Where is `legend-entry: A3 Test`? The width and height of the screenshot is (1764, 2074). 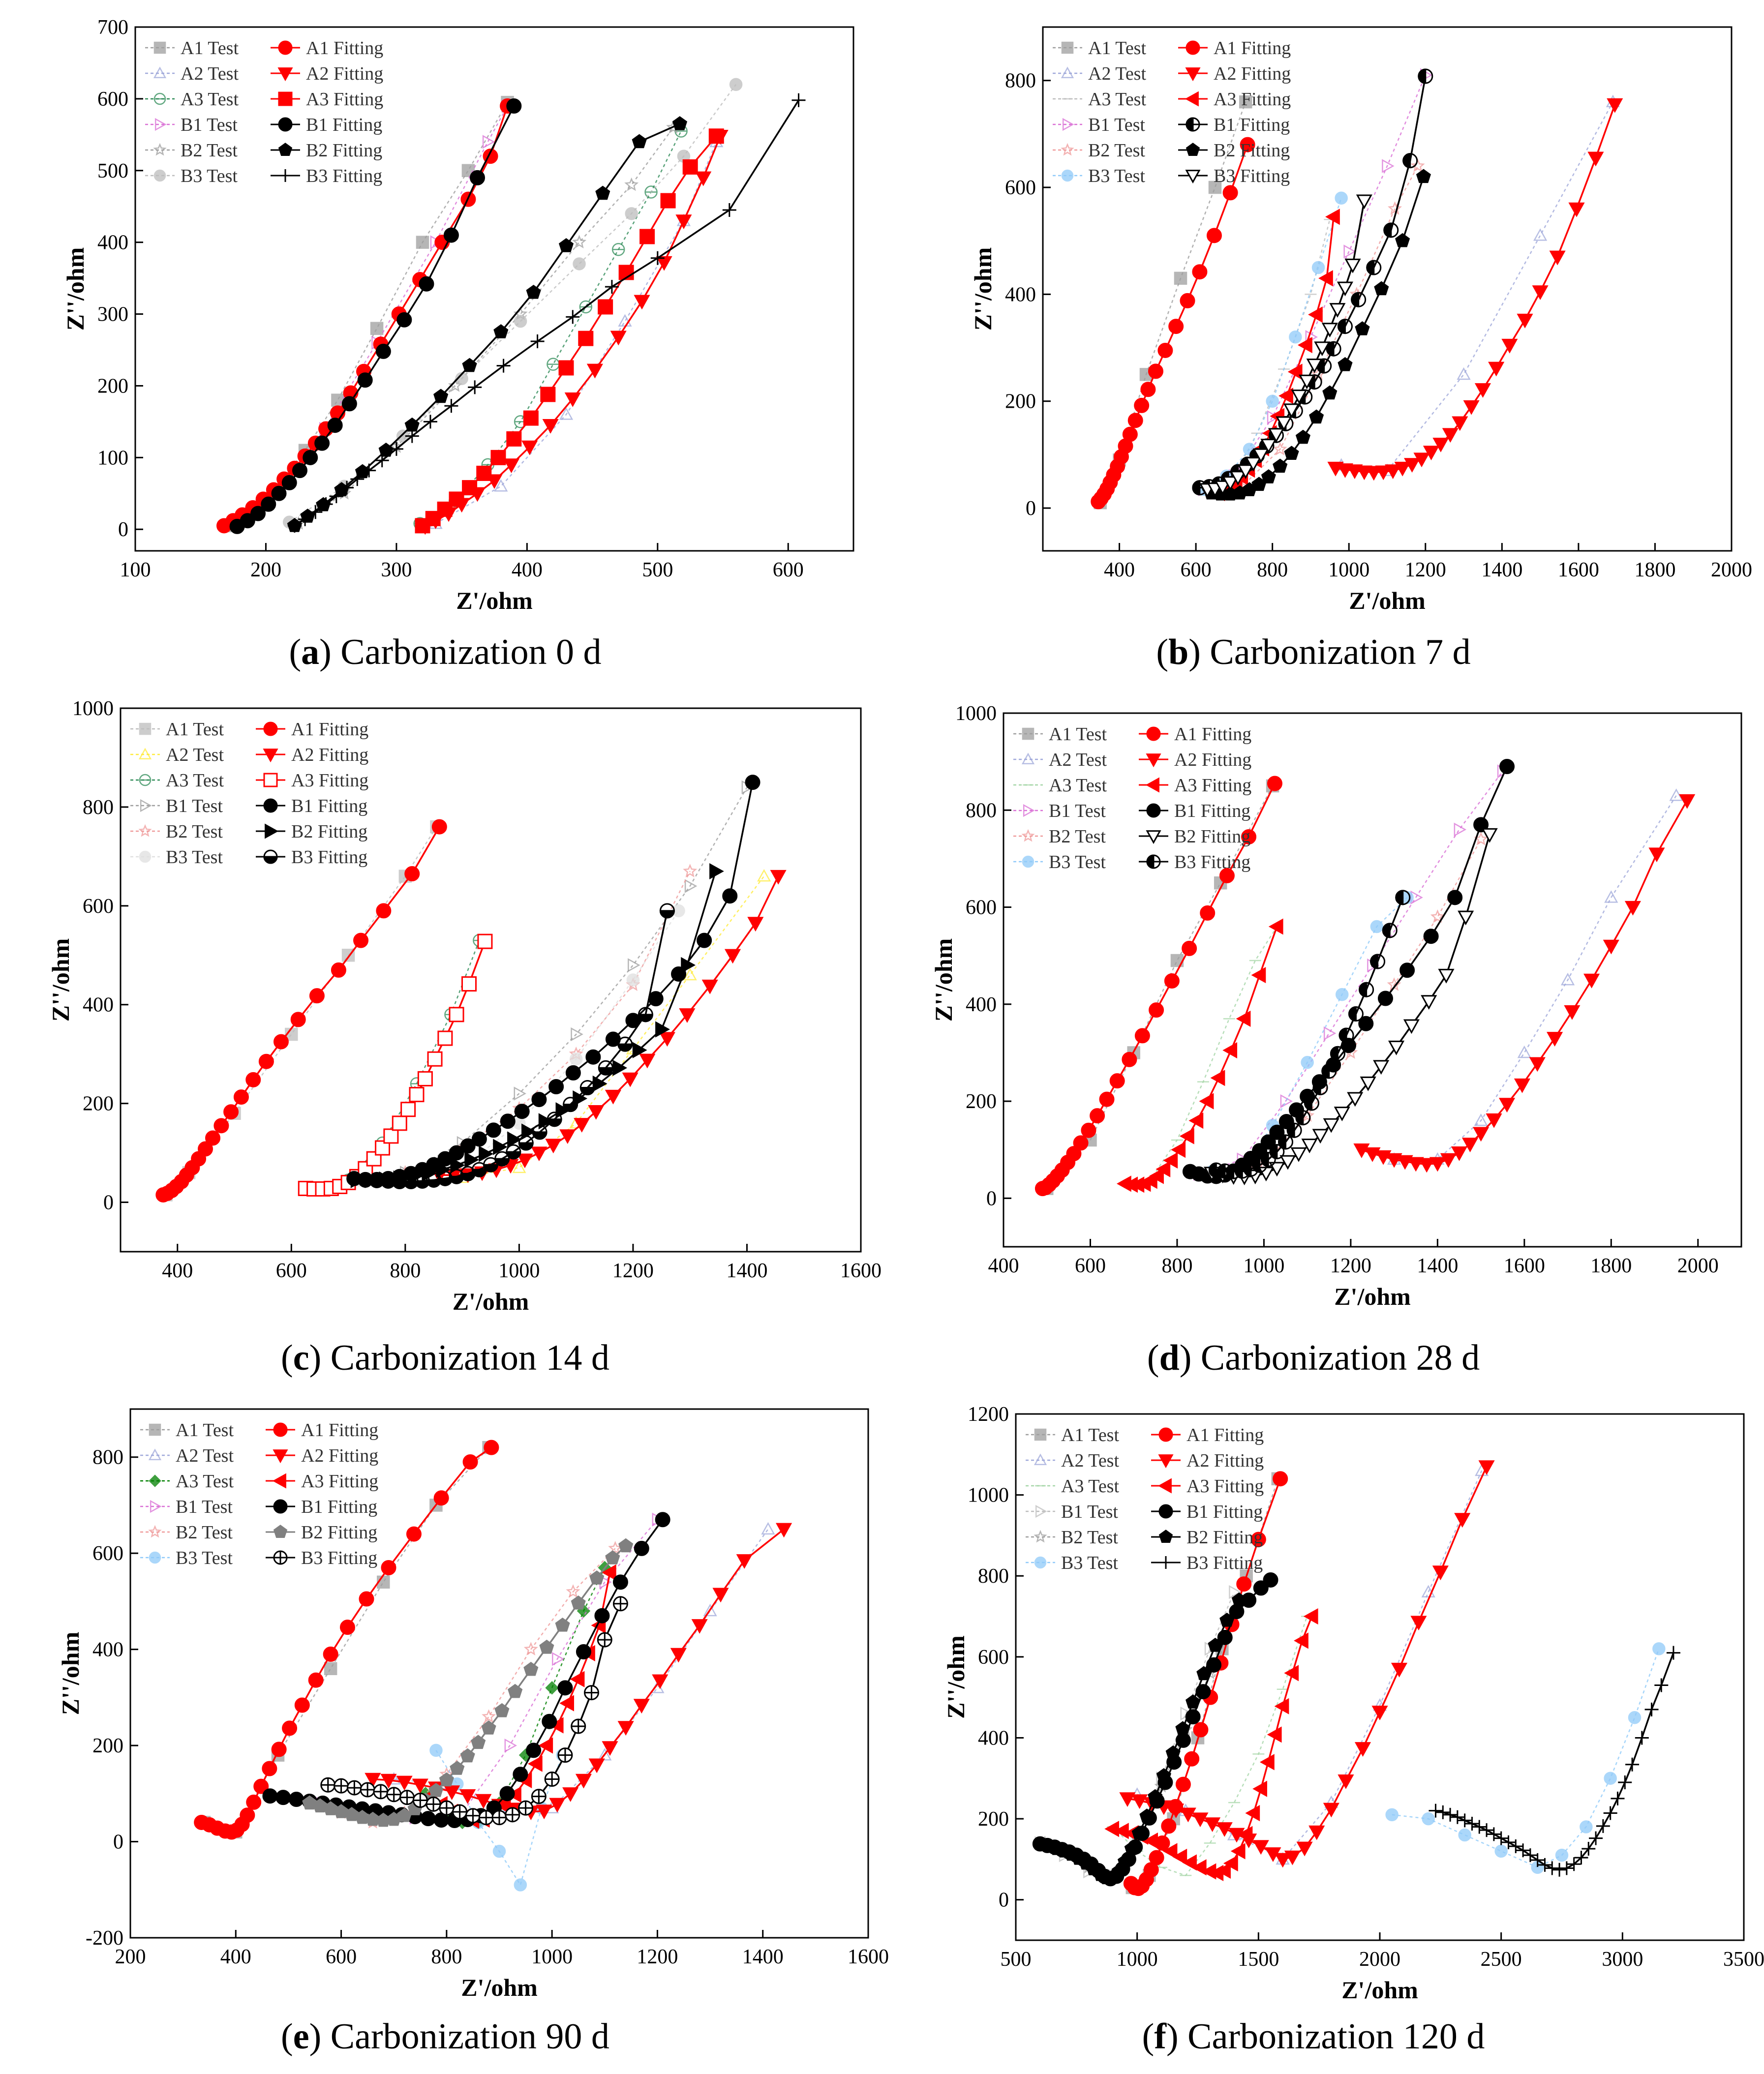 legend-entry: A3 Test is located at coordinates (1117, 99).